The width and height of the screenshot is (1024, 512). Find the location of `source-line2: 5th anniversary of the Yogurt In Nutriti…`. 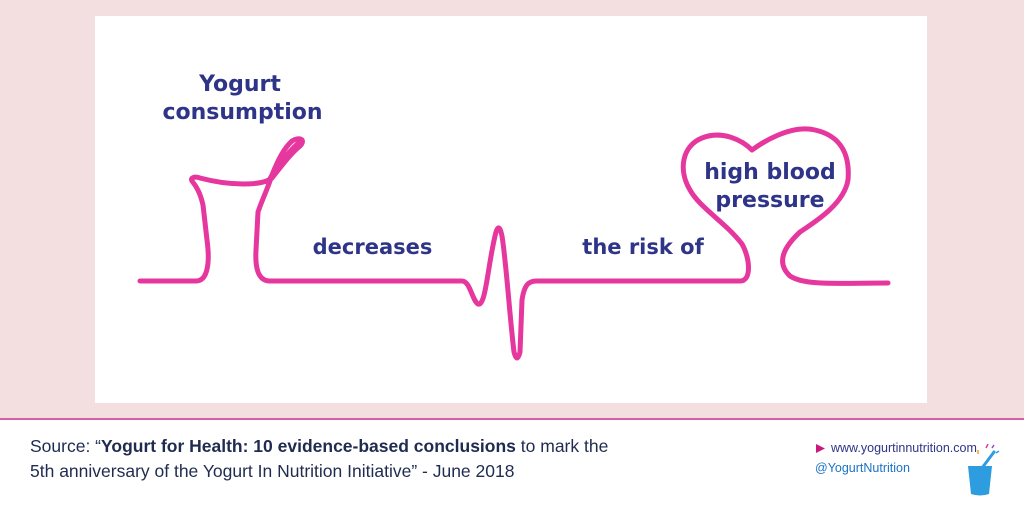

source-line2: 5th anniversary of the Yogurt In Nutriti… is located at coordinates (272, 471).